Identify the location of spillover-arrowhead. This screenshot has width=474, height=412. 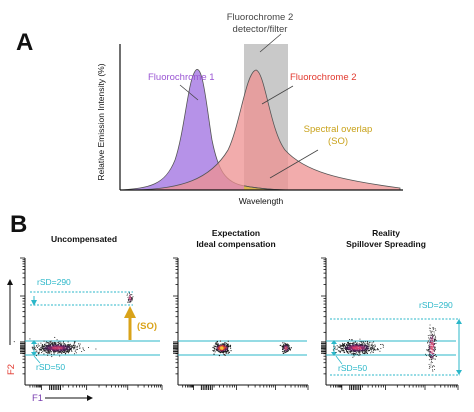
(130, 312).